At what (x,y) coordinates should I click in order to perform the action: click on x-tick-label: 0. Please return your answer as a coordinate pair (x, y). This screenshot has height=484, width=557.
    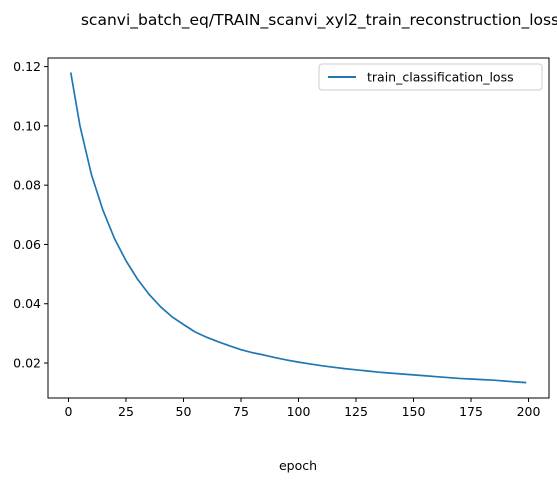
    Looking at the image, I should click on (68, 411).